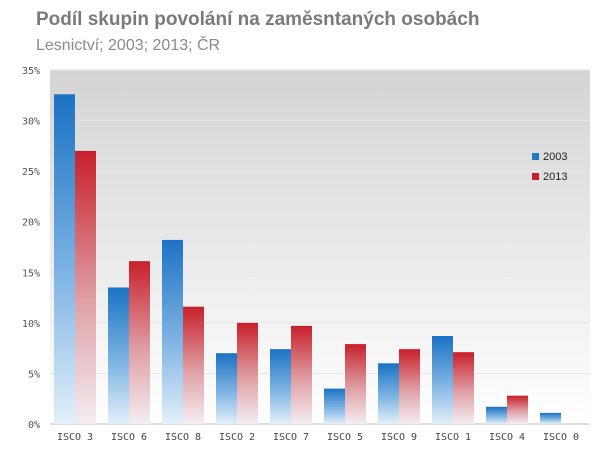 The image size is (607, 461). Describe the element at coordinates (31, 122) in the screenshot. I see `y-tick-label: 30%` at that location.